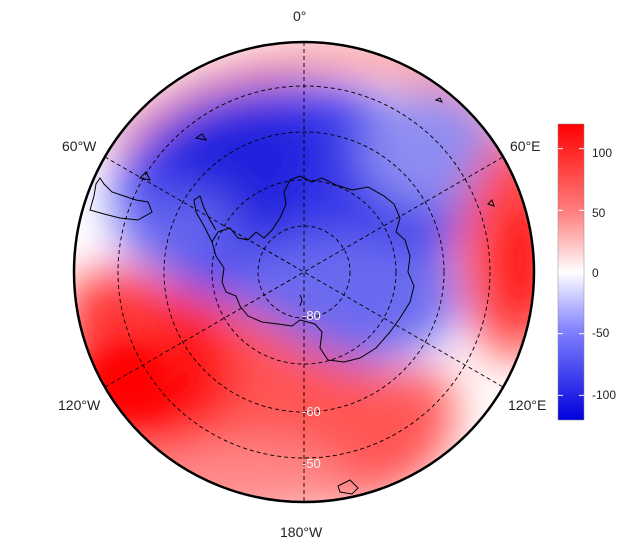  Describe the element at coordinates (527, 405) in the screenshot. I see `lon-label-lower-right: 120°E` at that location.